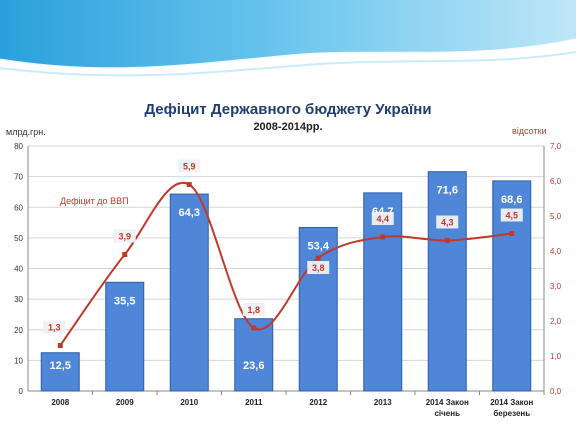  I want to click on x-tick-label: 2010, so click(189, 402).